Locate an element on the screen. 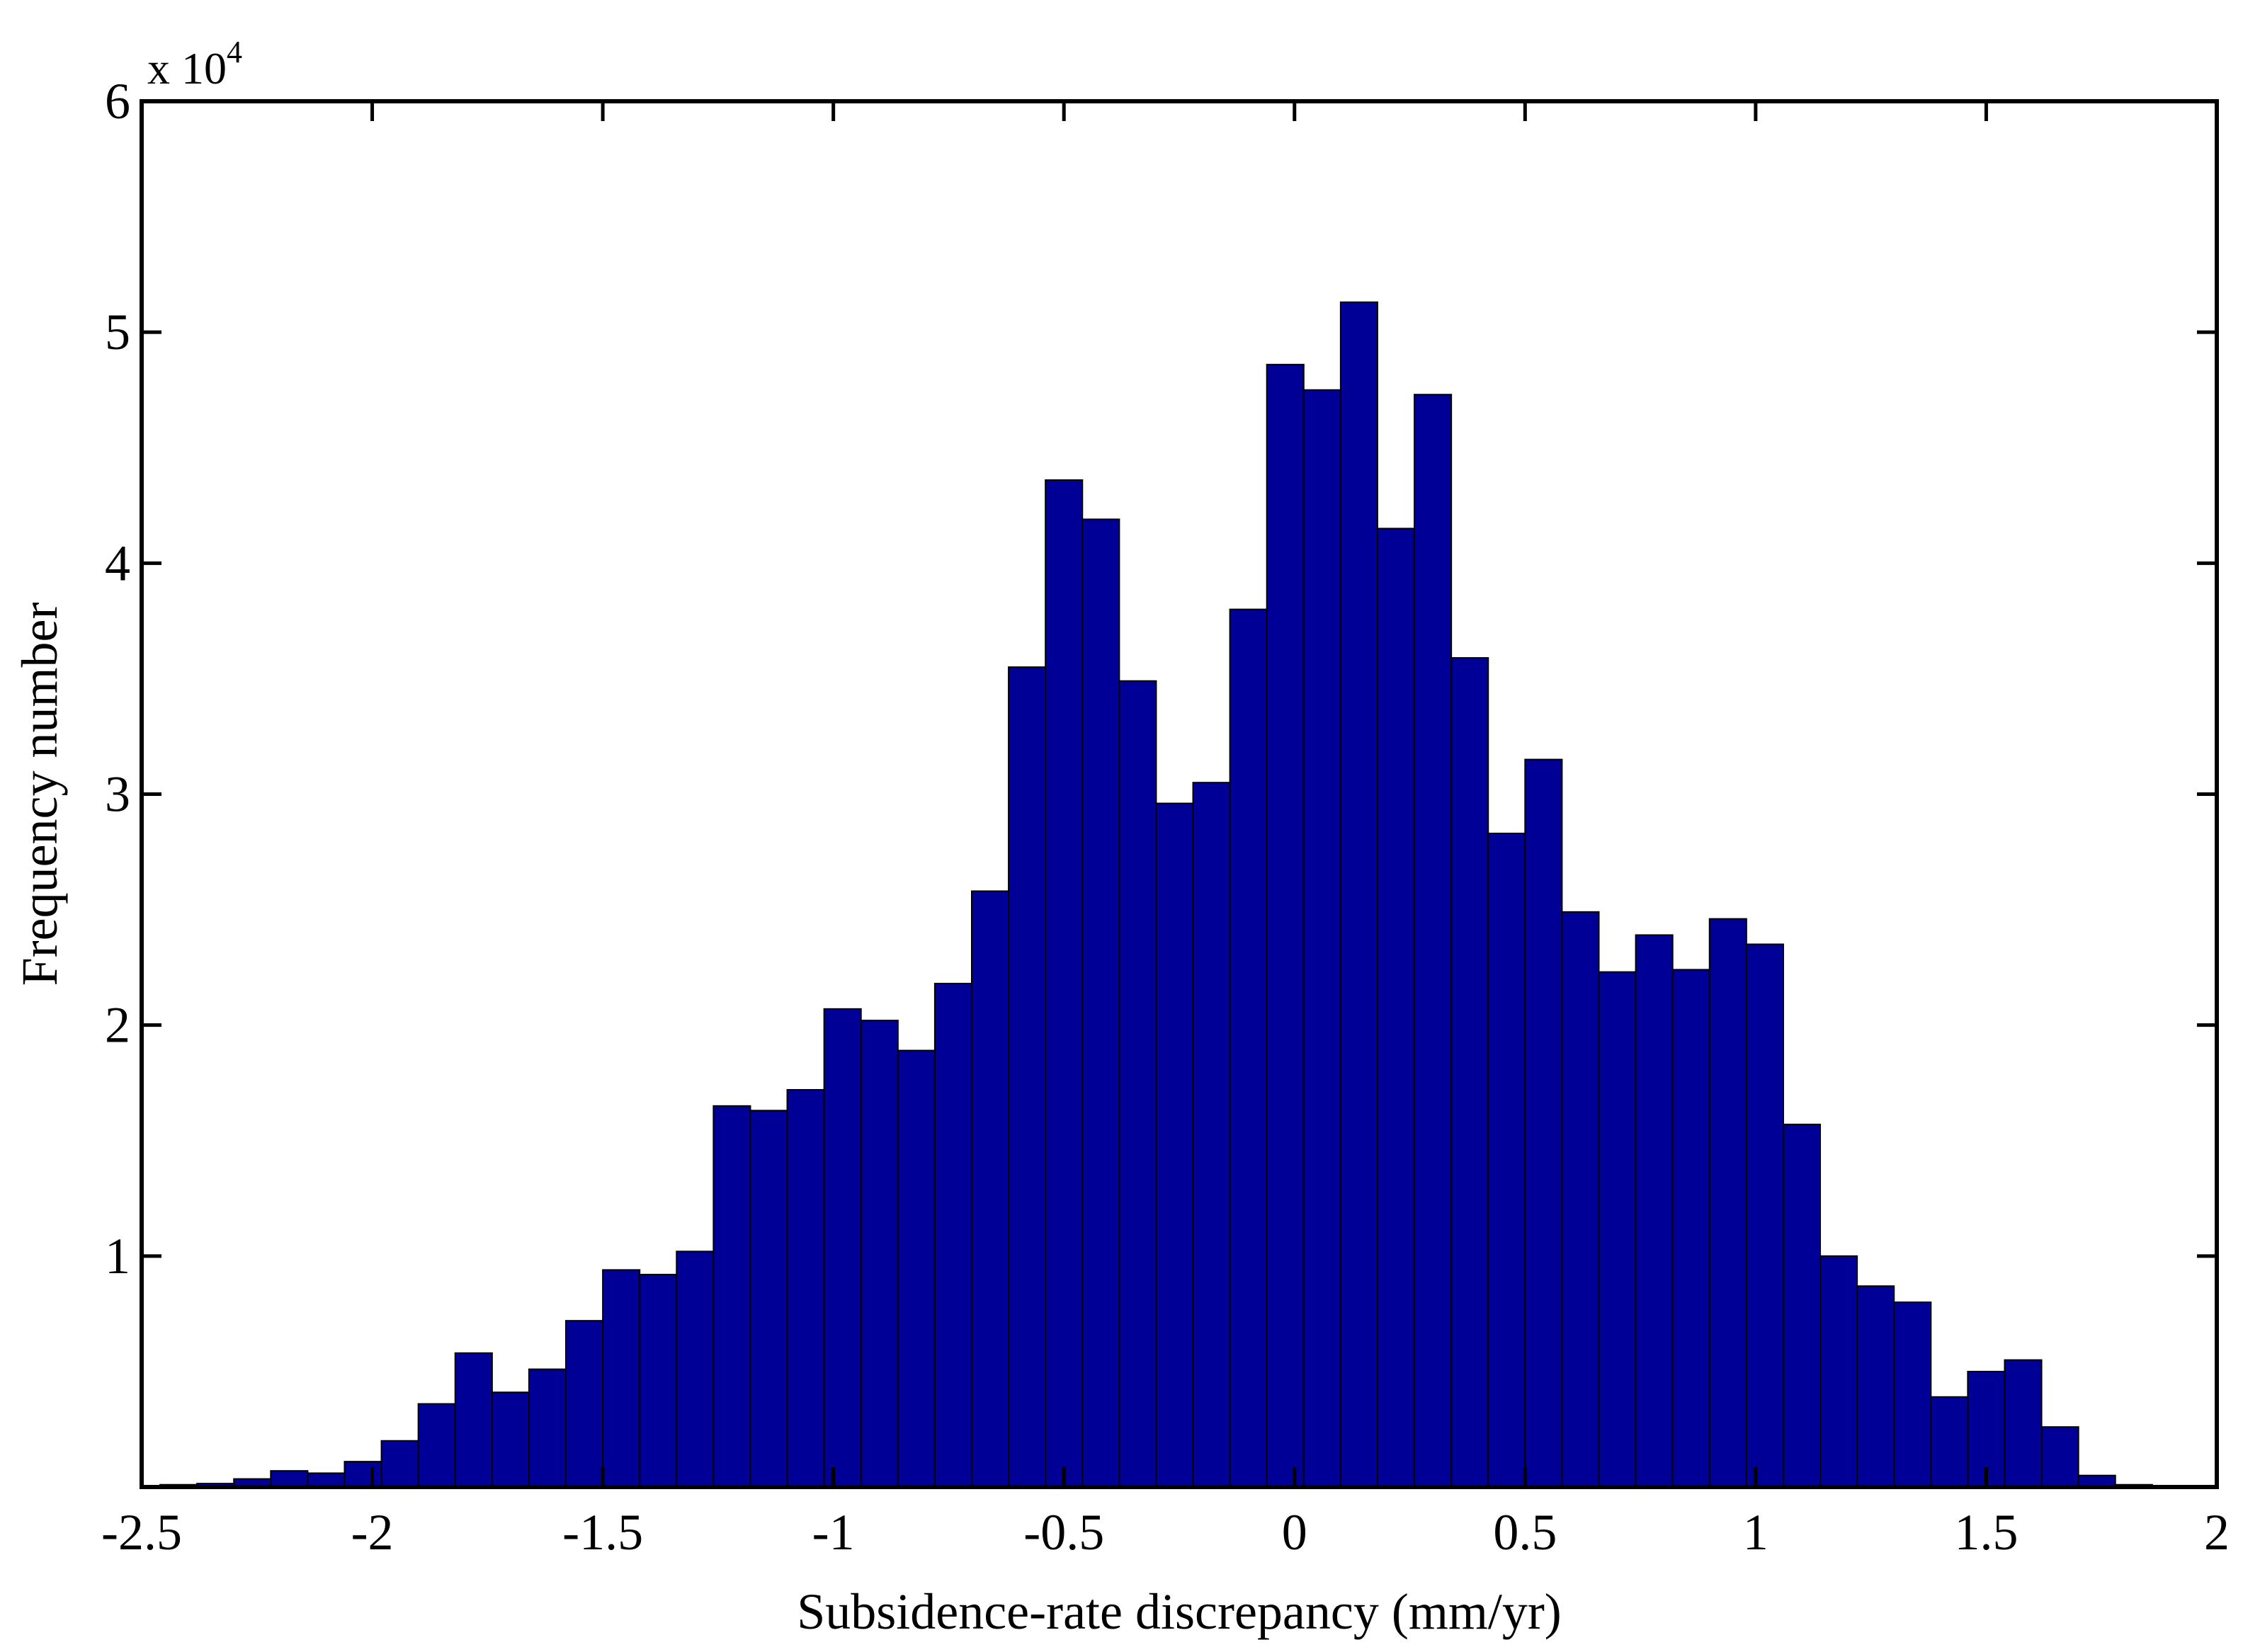  x-axis-label: Subsidence-rate discrepancy (mm/yr) is located at coordinates (1179, 1611).